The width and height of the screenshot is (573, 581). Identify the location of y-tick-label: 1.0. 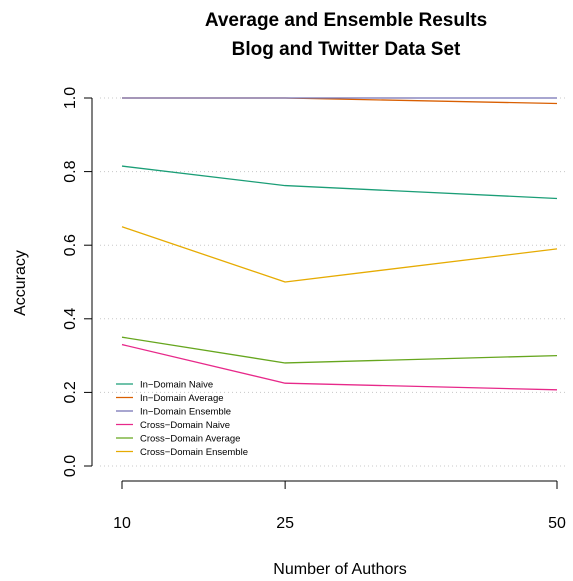
(70, 98).